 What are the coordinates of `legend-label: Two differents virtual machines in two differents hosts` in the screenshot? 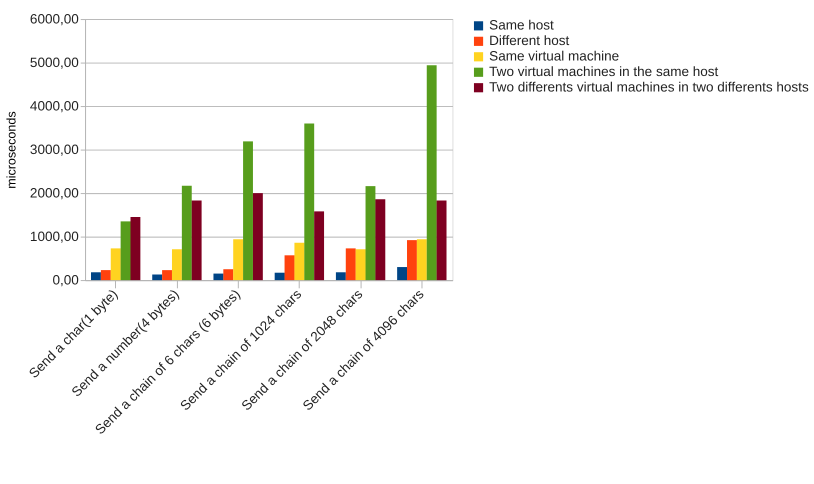 It's located at (649, 87).